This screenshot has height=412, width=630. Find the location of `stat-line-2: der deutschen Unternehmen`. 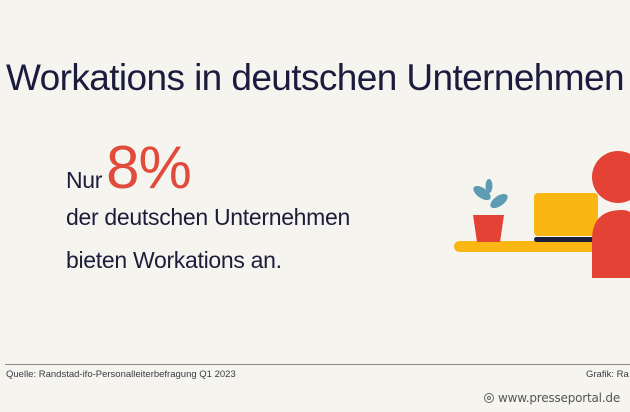

stat-line-2: der deutschen Unternehmen is located at coordinates (208, 217).